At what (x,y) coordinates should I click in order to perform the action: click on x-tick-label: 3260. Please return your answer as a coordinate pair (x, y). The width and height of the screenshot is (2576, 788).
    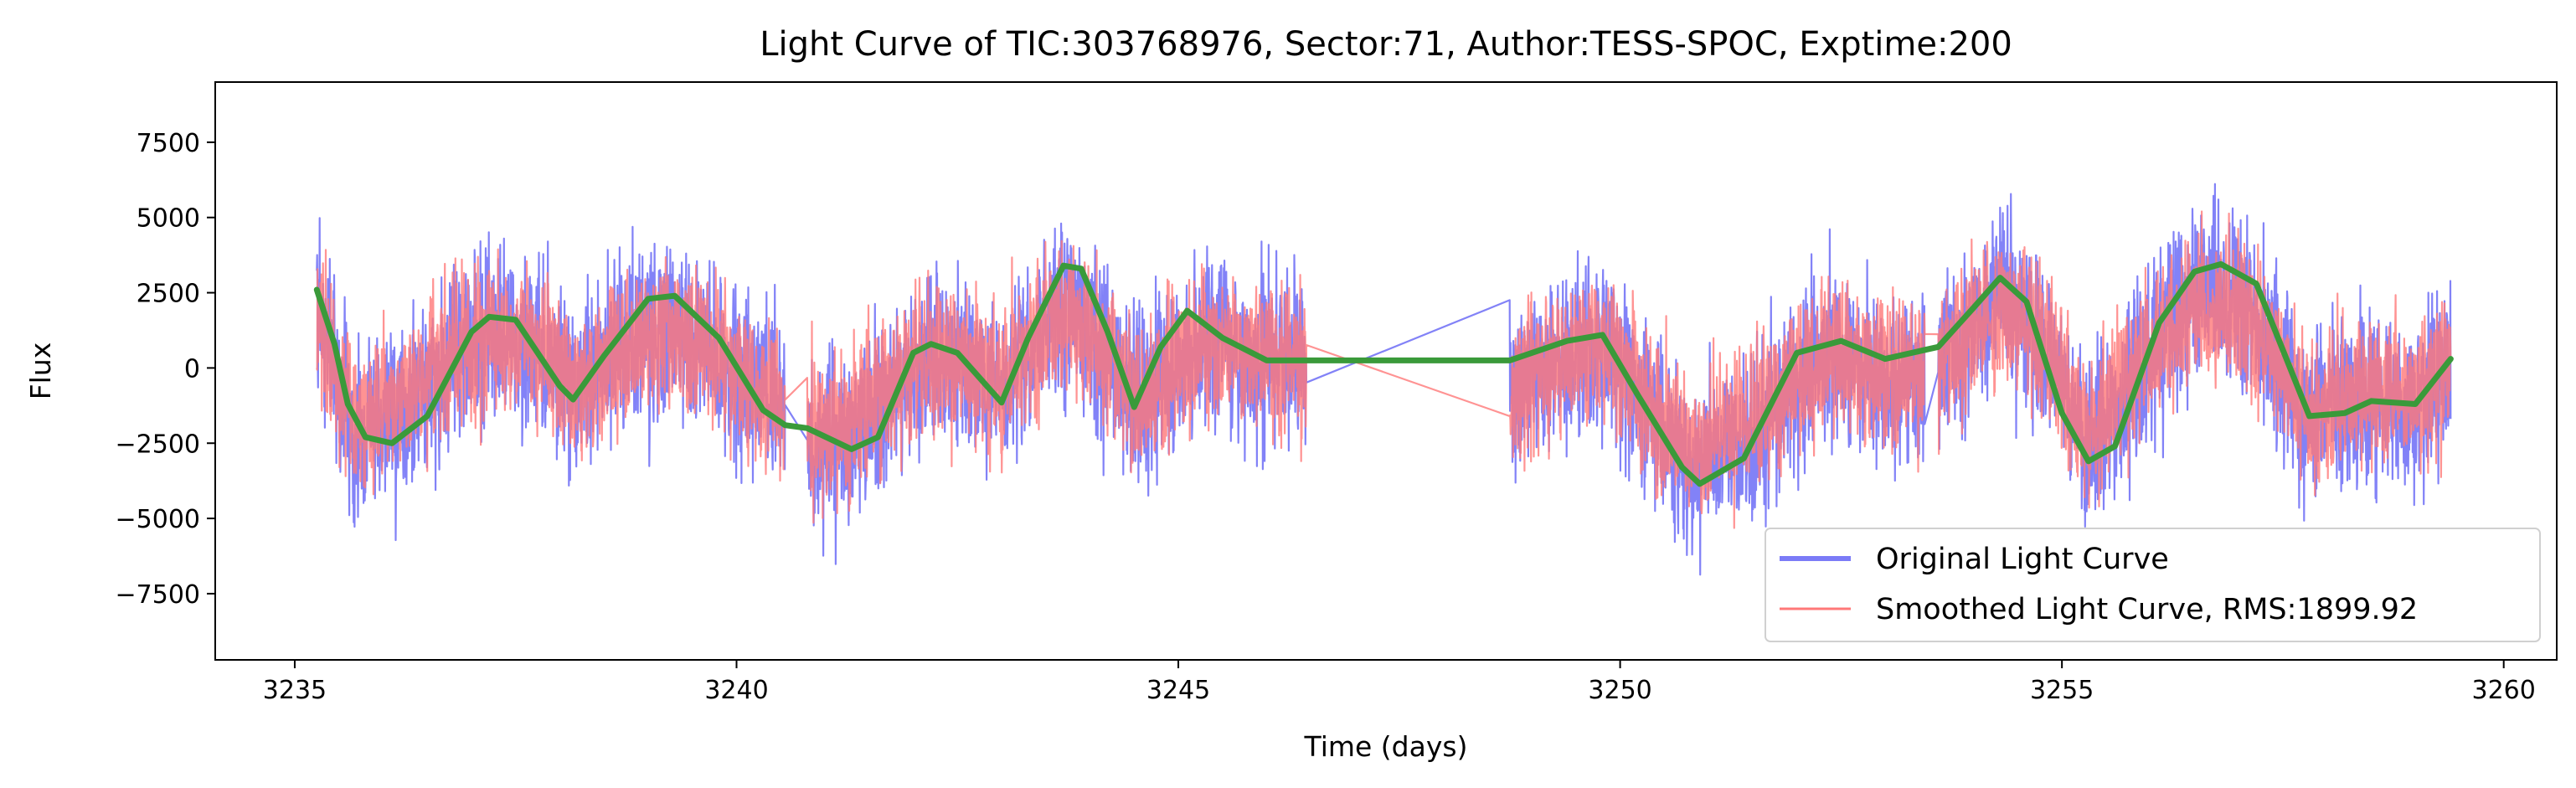
    Looking at the image, I should click on (2504, 690).